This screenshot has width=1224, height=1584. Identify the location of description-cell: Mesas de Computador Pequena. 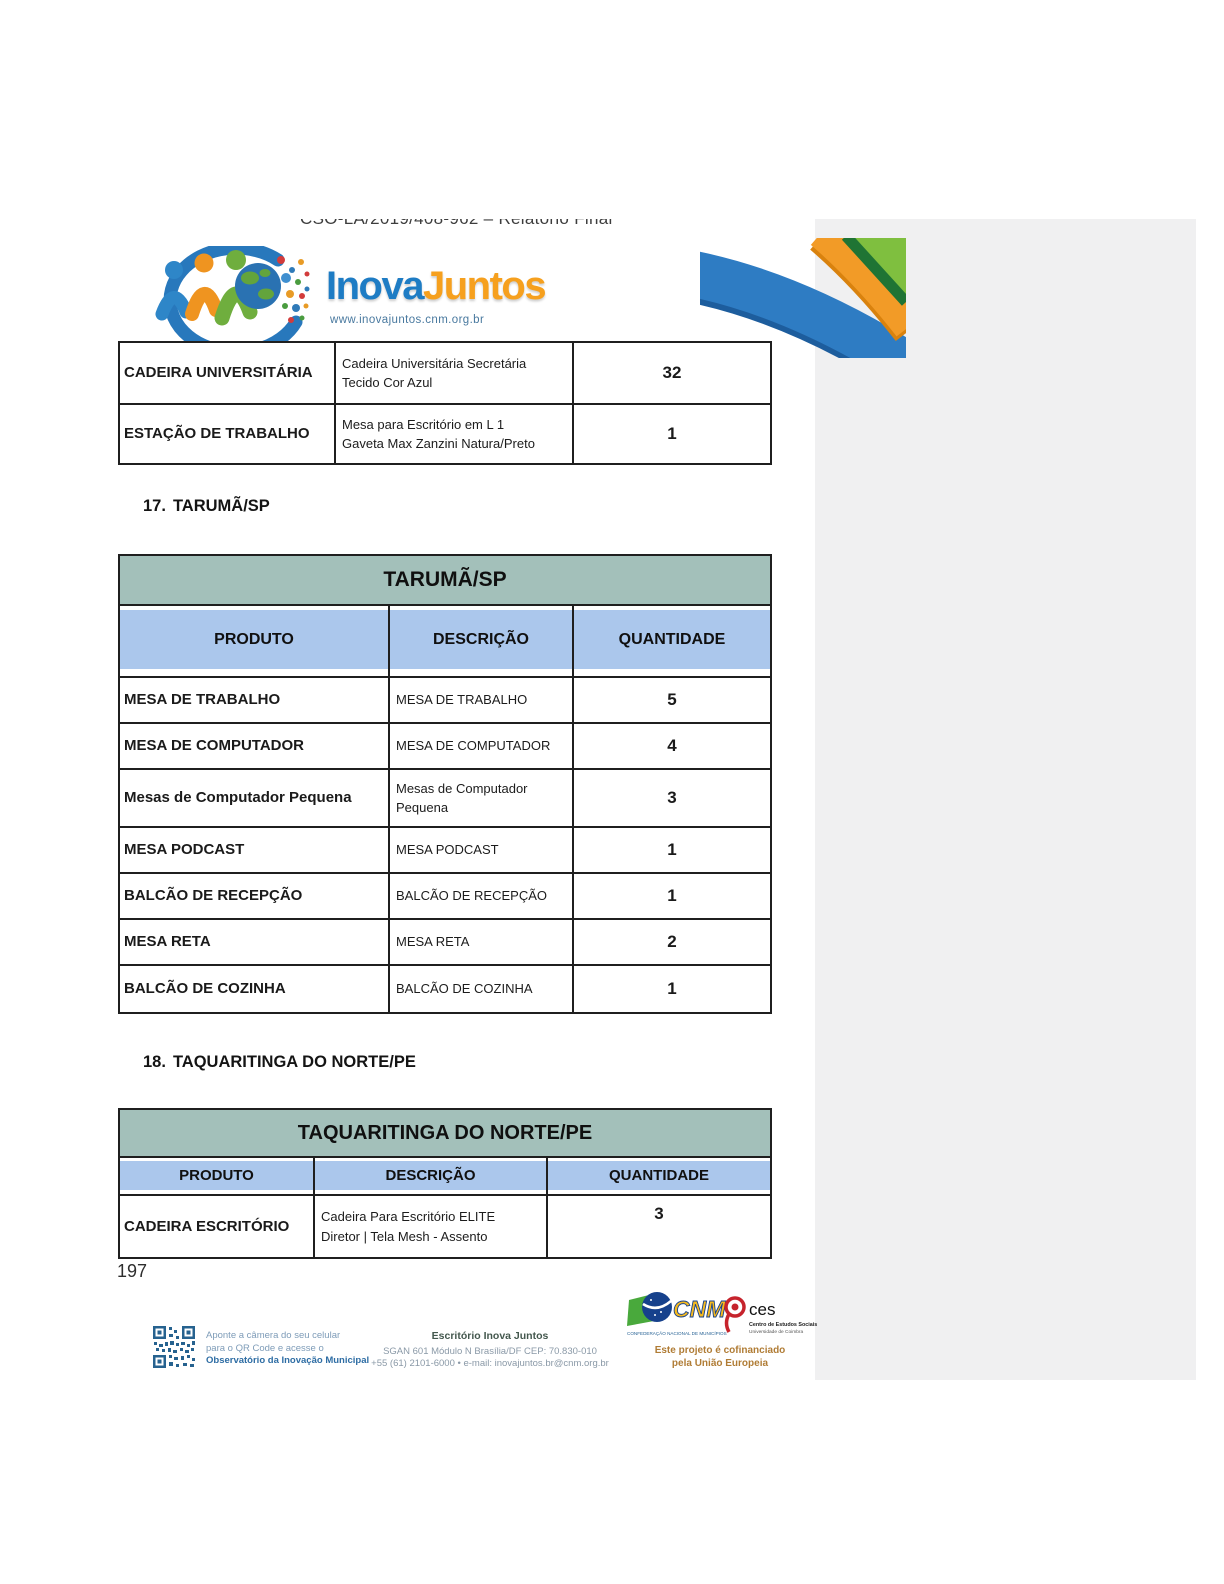
(482, 798).